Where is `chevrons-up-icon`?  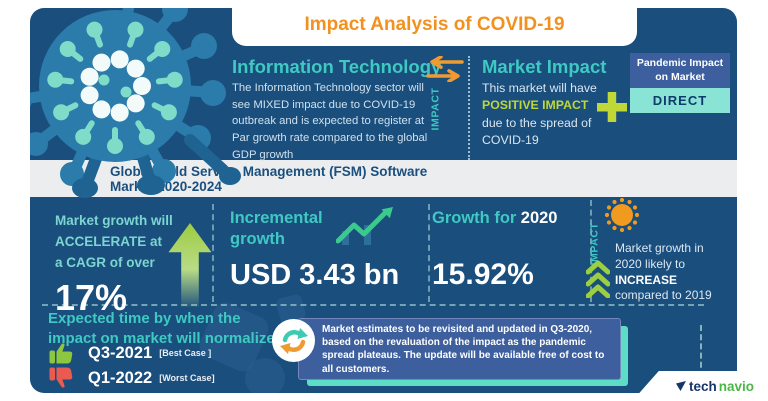
chevrons-up-icon is located at coordinates (598, 279).